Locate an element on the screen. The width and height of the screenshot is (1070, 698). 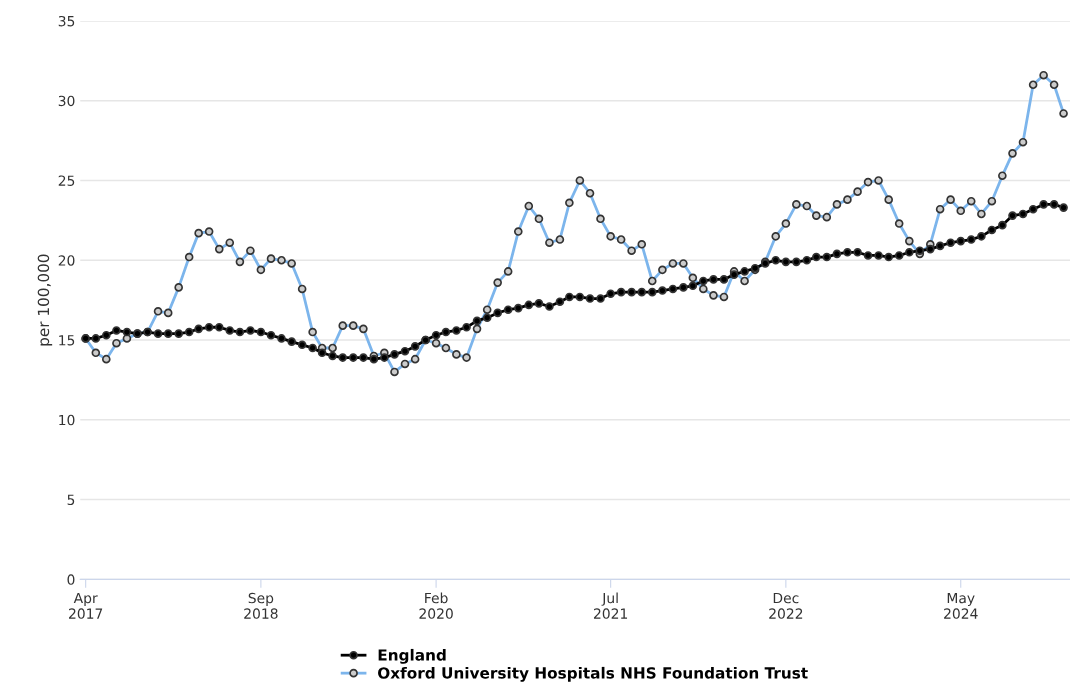
y-axis-title: per 100,000 is located at coordinates (45, 300).